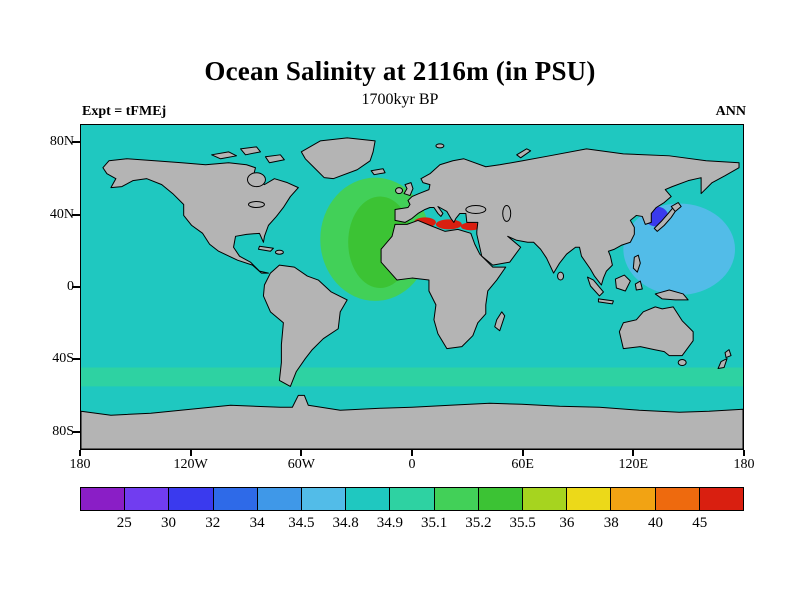 The image size is (800, 600). I want to click on colorbar-level-label: 34, so click(257, 523).